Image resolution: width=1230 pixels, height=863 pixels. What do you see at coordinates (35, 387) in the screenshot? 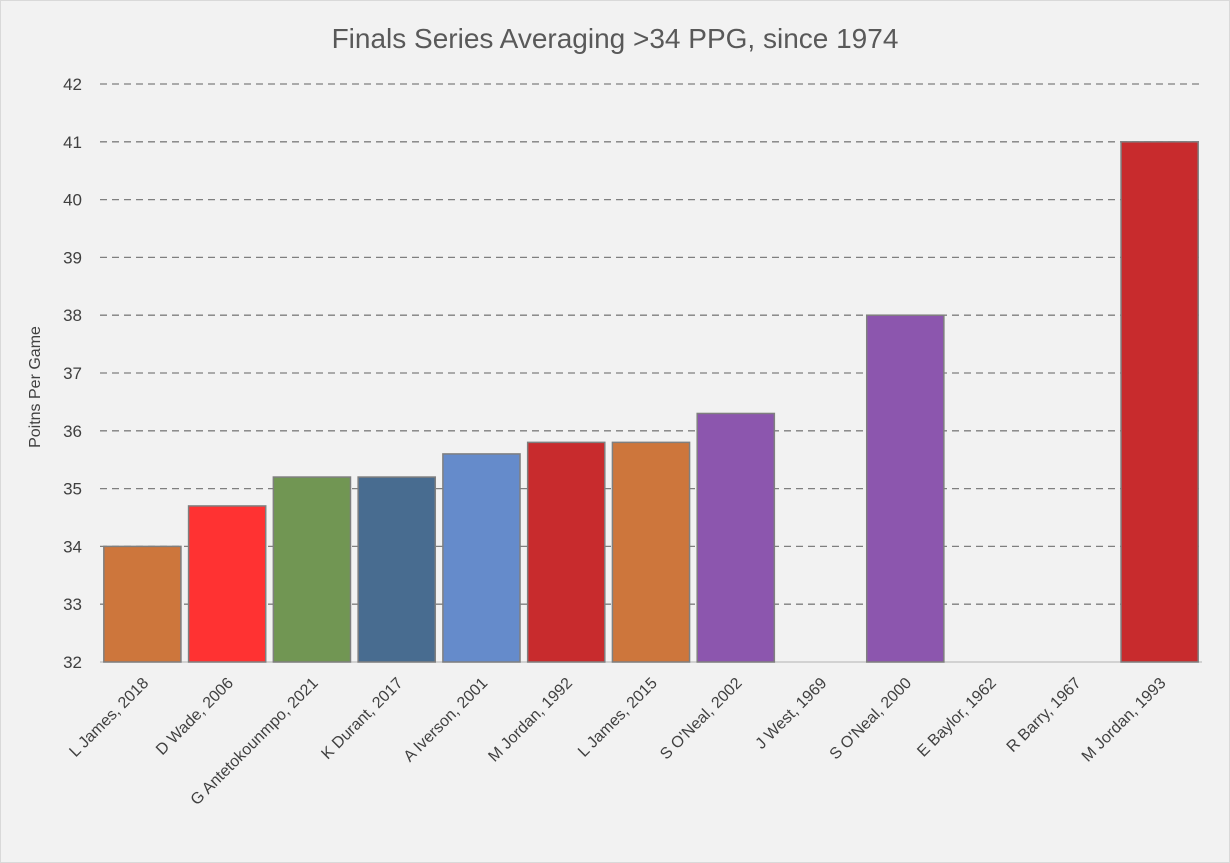
I see `y-axis-label: Poitns Per Game` at bounding box center [35, 387].